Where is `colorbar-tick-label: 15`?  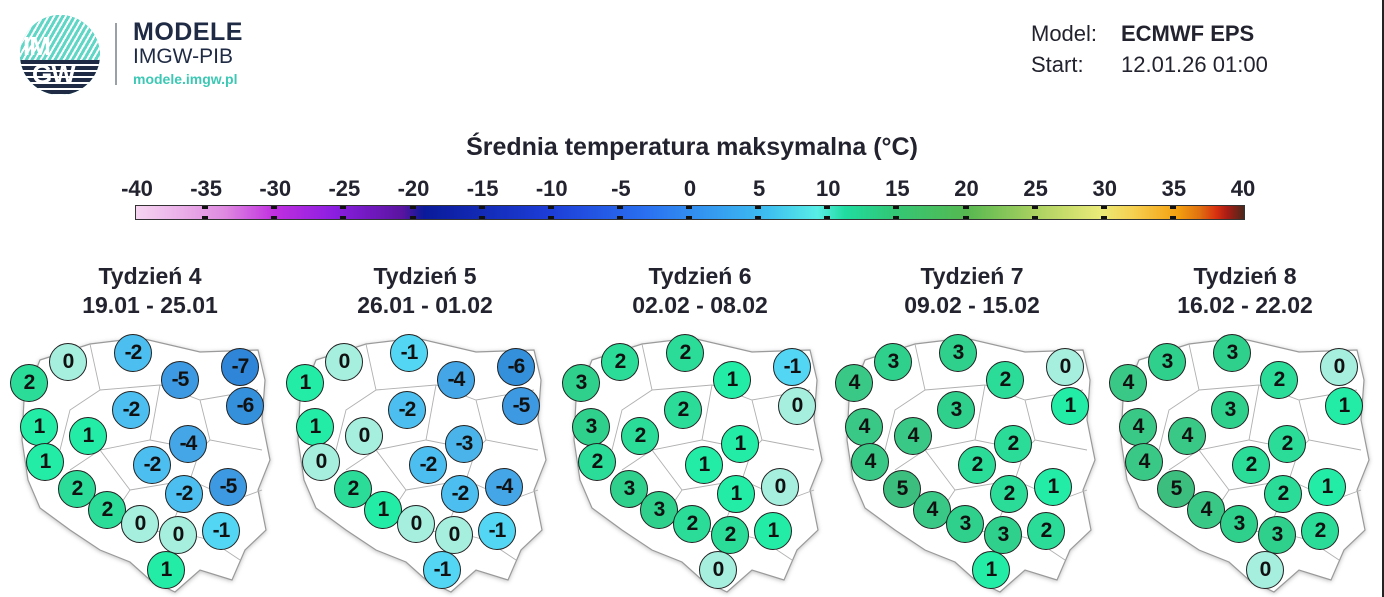 colorbar-tick-label: 15 is located at coordinates (897, 188).